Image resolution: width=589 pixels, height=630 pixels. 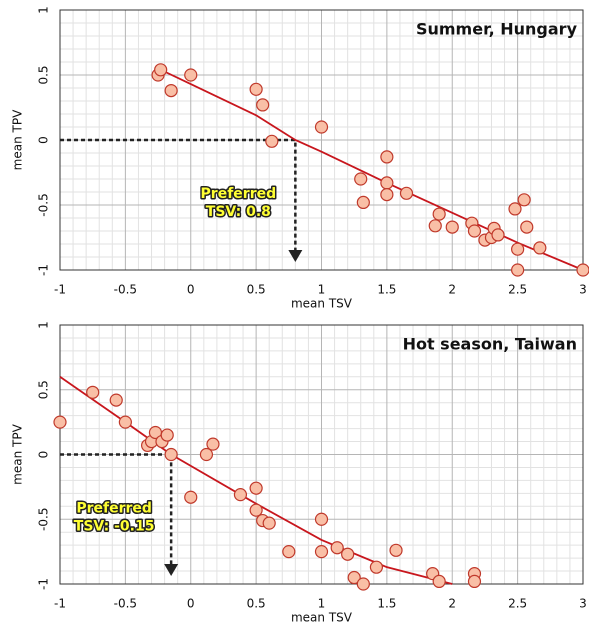 I want to click on chart-title: Hot season, Taiwan, so click(x=490, y=344).